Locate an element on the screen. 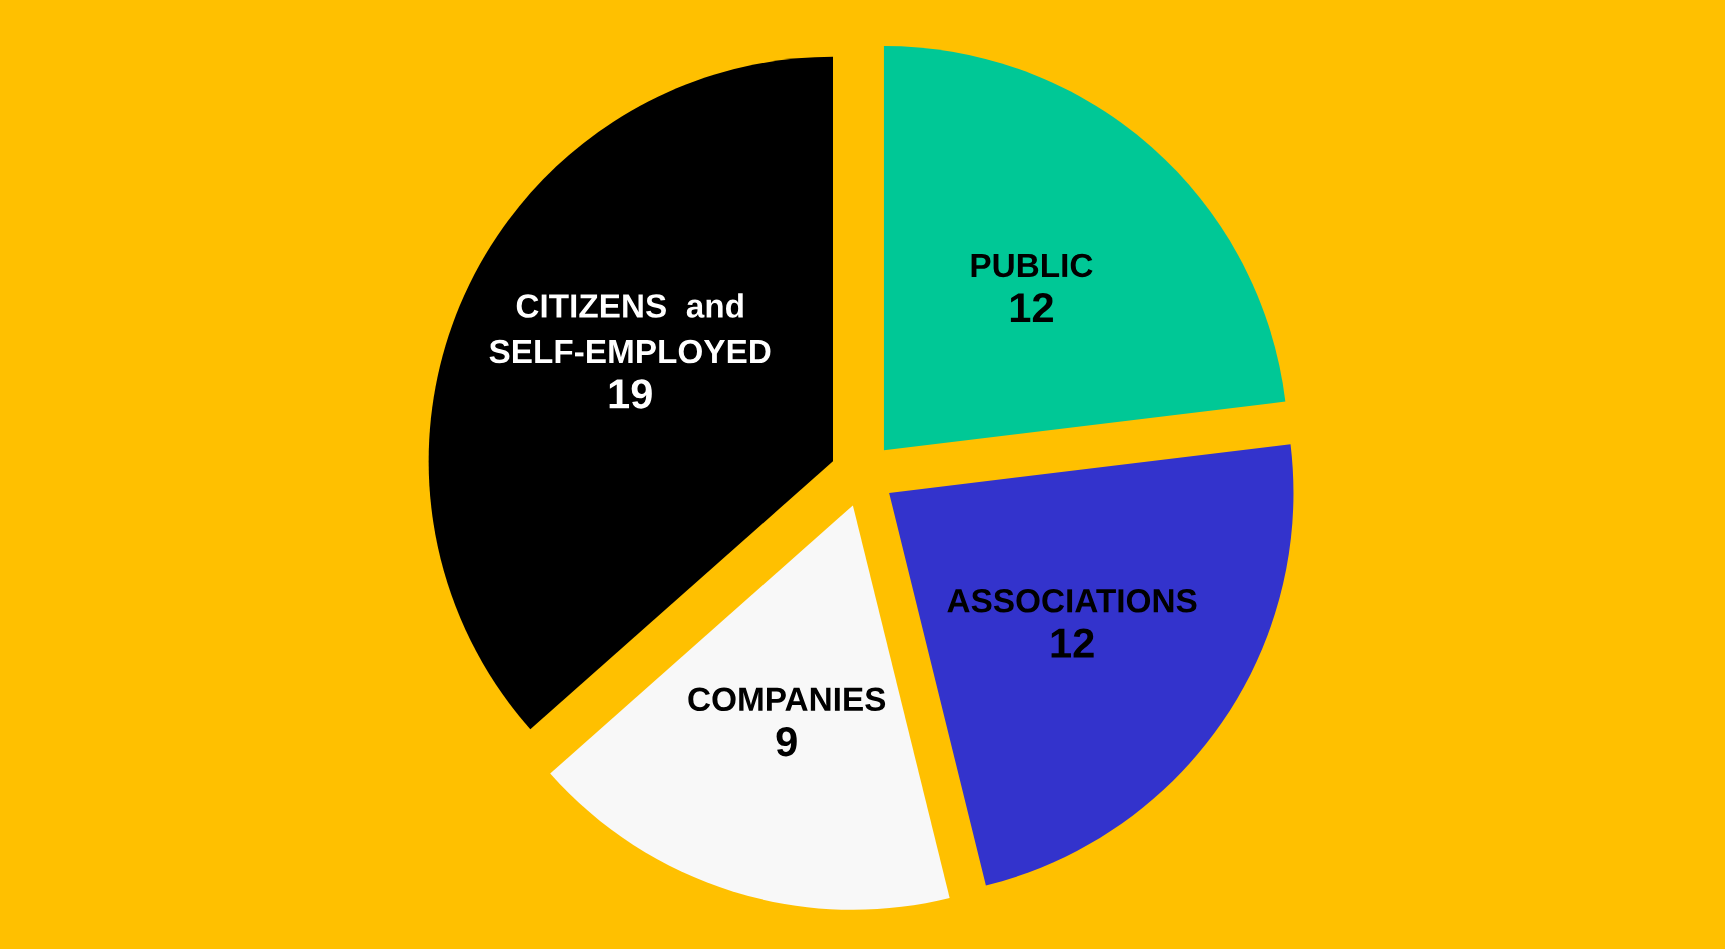 The image size is (1725, 949). slice-label: CITIZENS and SELF-EMPLOYED is located at coordinates (630, 328).